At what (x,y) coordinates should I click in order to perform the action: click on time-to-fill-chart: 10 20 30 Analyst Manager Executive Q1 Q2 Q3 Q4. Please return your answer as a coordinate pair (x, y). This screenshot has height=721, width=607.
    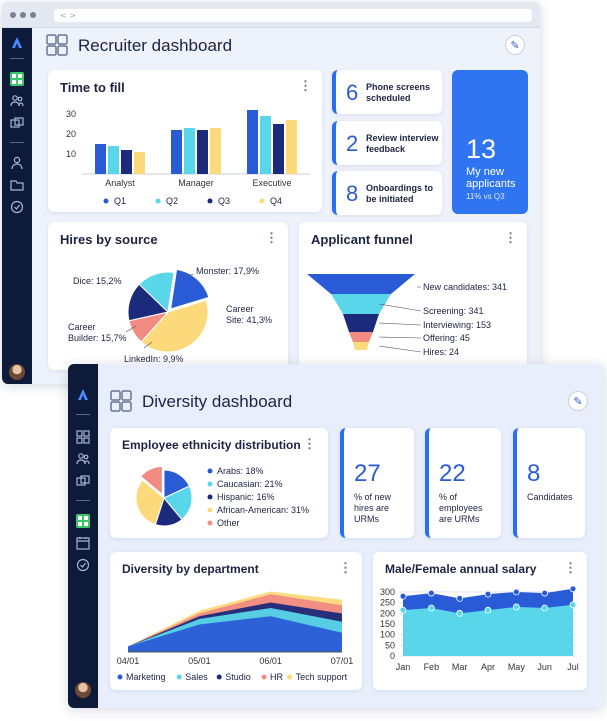
    Looking at the image, I should click on (188, 157).